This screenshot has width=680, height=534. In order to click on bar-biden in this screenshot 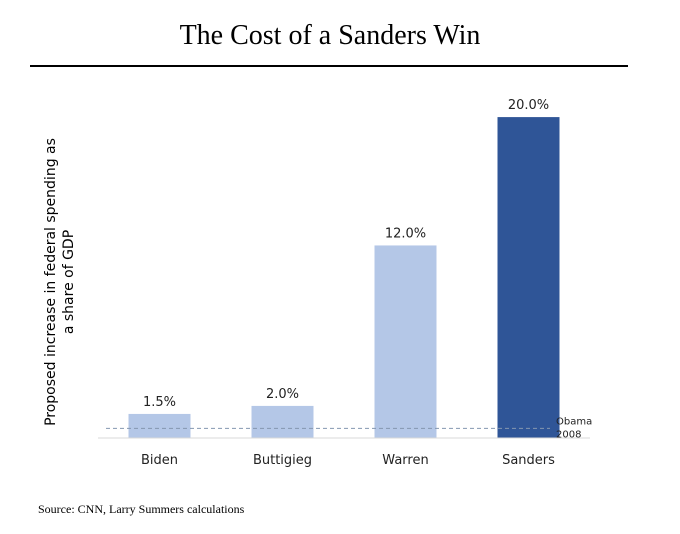, I will do `click(159, 425)`.